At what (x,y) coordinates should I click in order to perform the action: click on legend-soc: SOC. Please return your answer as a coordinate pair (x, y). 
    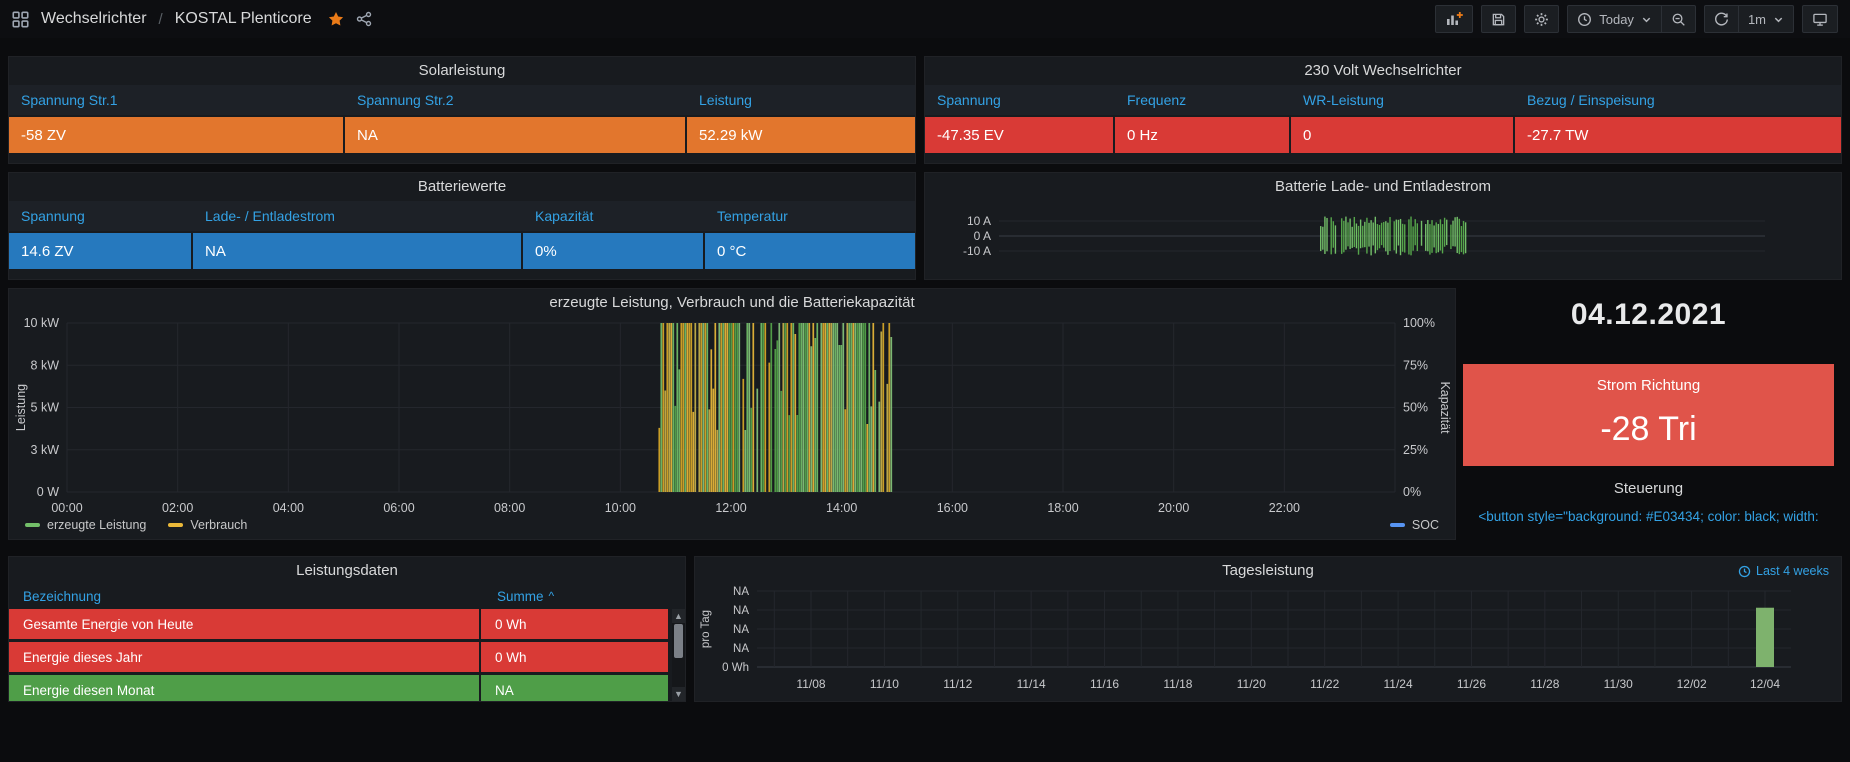
    Looking at the image, I should click on (1414, 525).